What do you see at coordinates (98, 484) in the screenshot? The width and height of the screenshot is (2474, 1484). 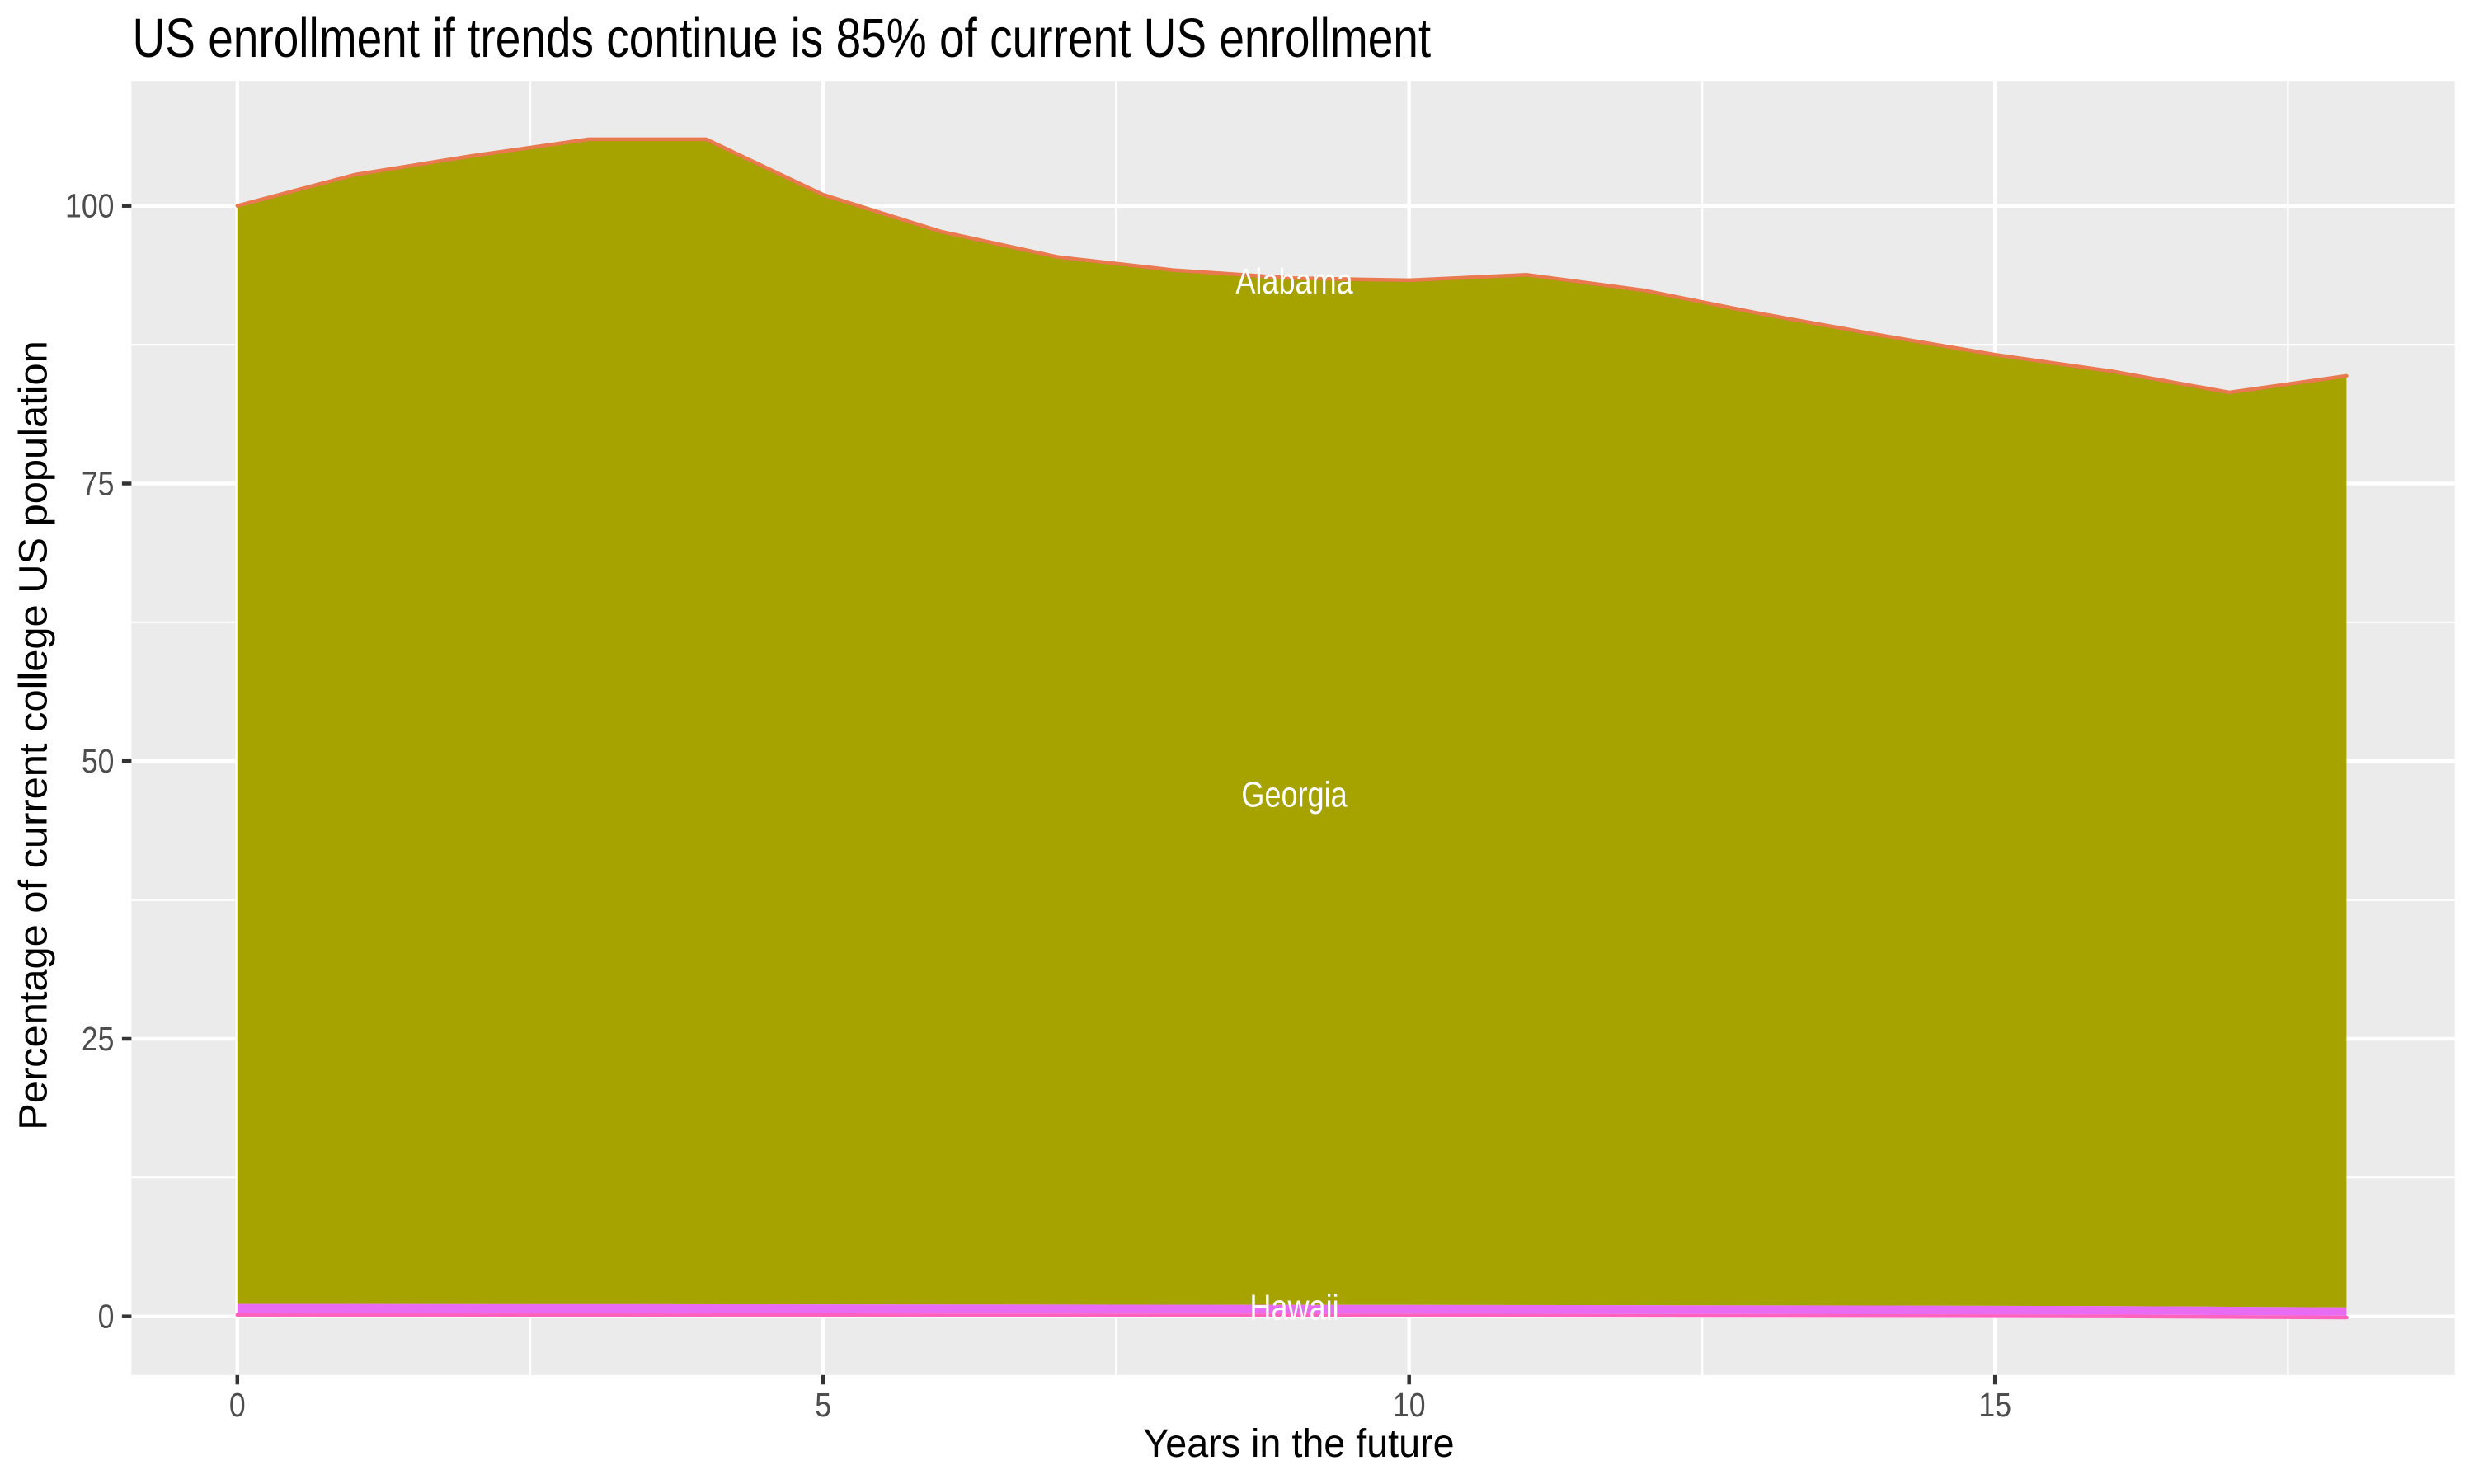 I see `svg-text: 75` at bounding box center [98, 484].